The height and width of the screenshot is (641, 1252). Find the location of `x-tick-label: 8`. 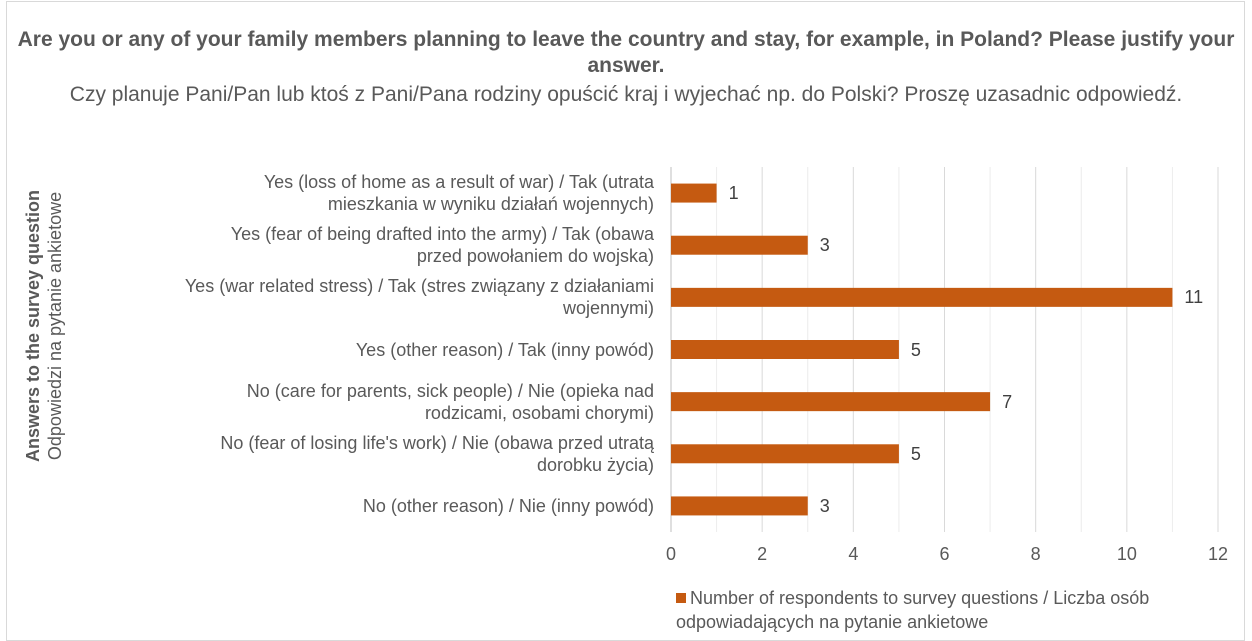

x-tick-label: 8 is located at coordinates (1035, 554).